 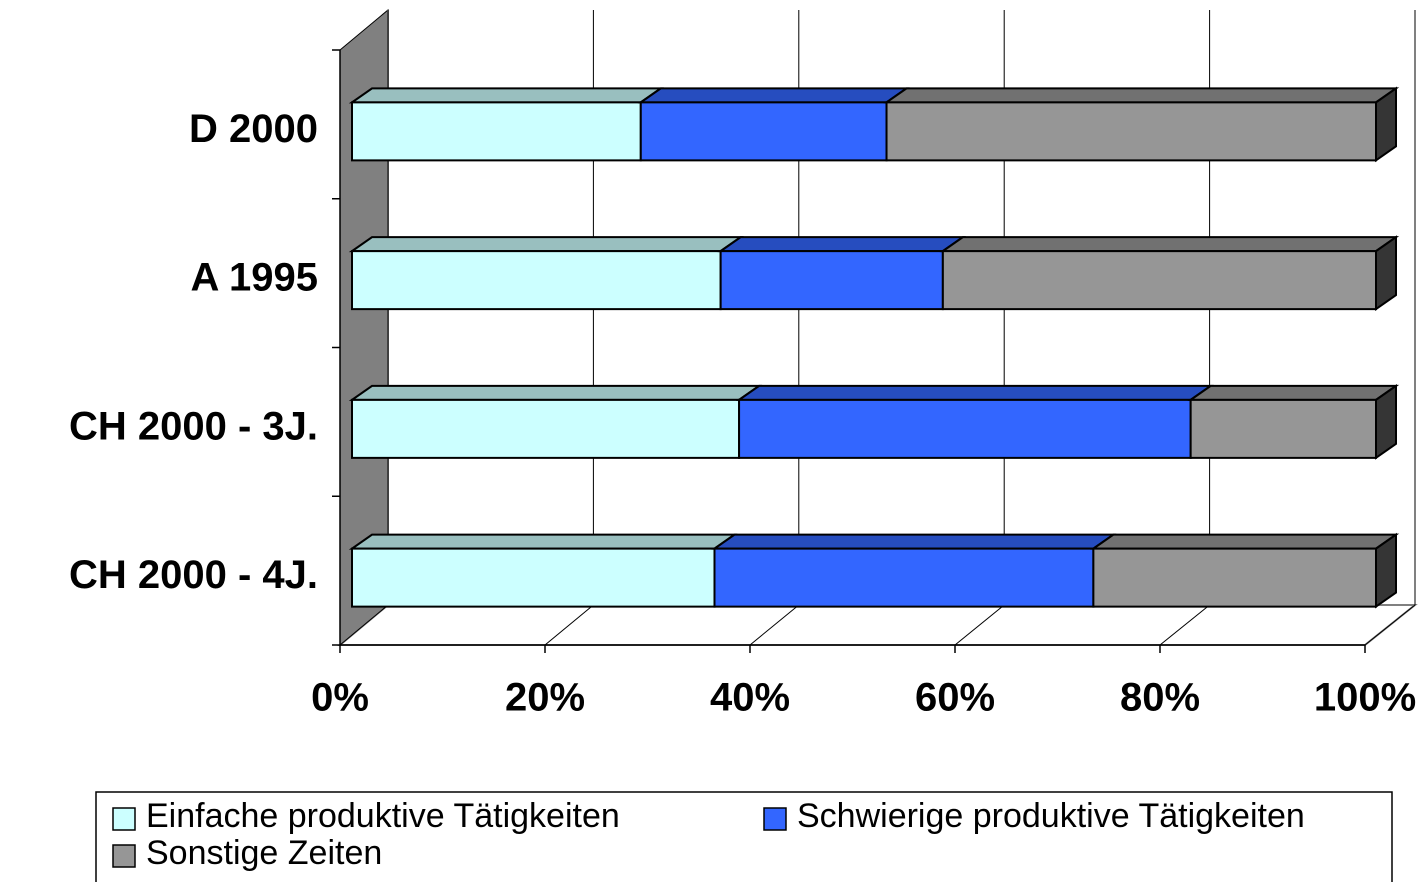 I want to click on x-tick-label: 100%, so click(x=1365, y=698).